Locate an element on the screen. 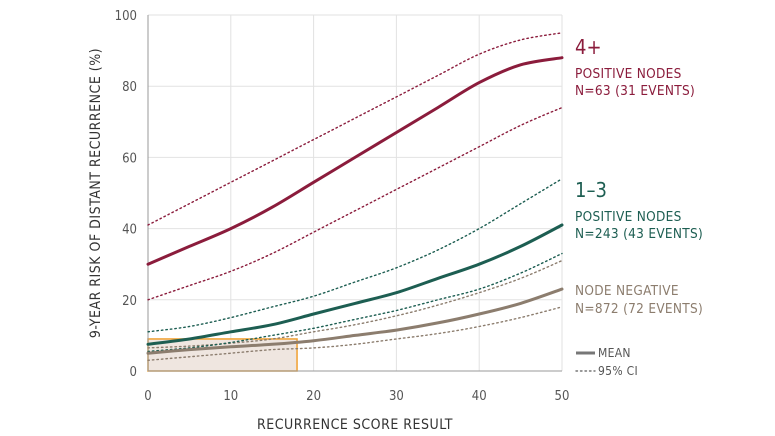 This screenshot has width=775, height=436. label-node-negative-line2: N=872 (72 EVENTS) is located at coordinates (639, 309).